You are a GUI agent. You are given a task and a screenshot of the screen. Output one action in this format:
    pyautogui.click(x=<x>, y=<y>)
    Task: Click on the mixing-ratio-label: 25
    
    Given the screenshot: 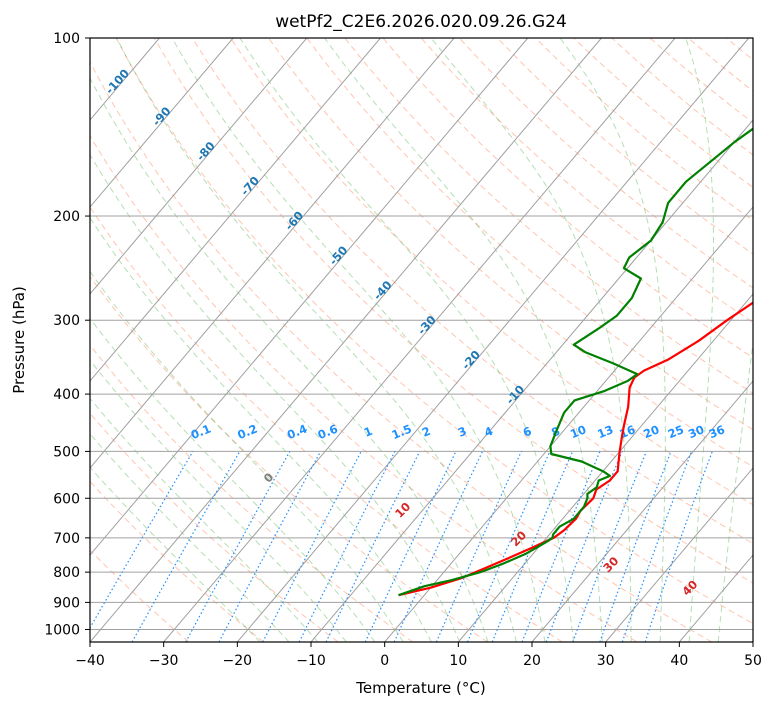 What is the action you would take?
    pyautogui.click(x=676, y=431)
    